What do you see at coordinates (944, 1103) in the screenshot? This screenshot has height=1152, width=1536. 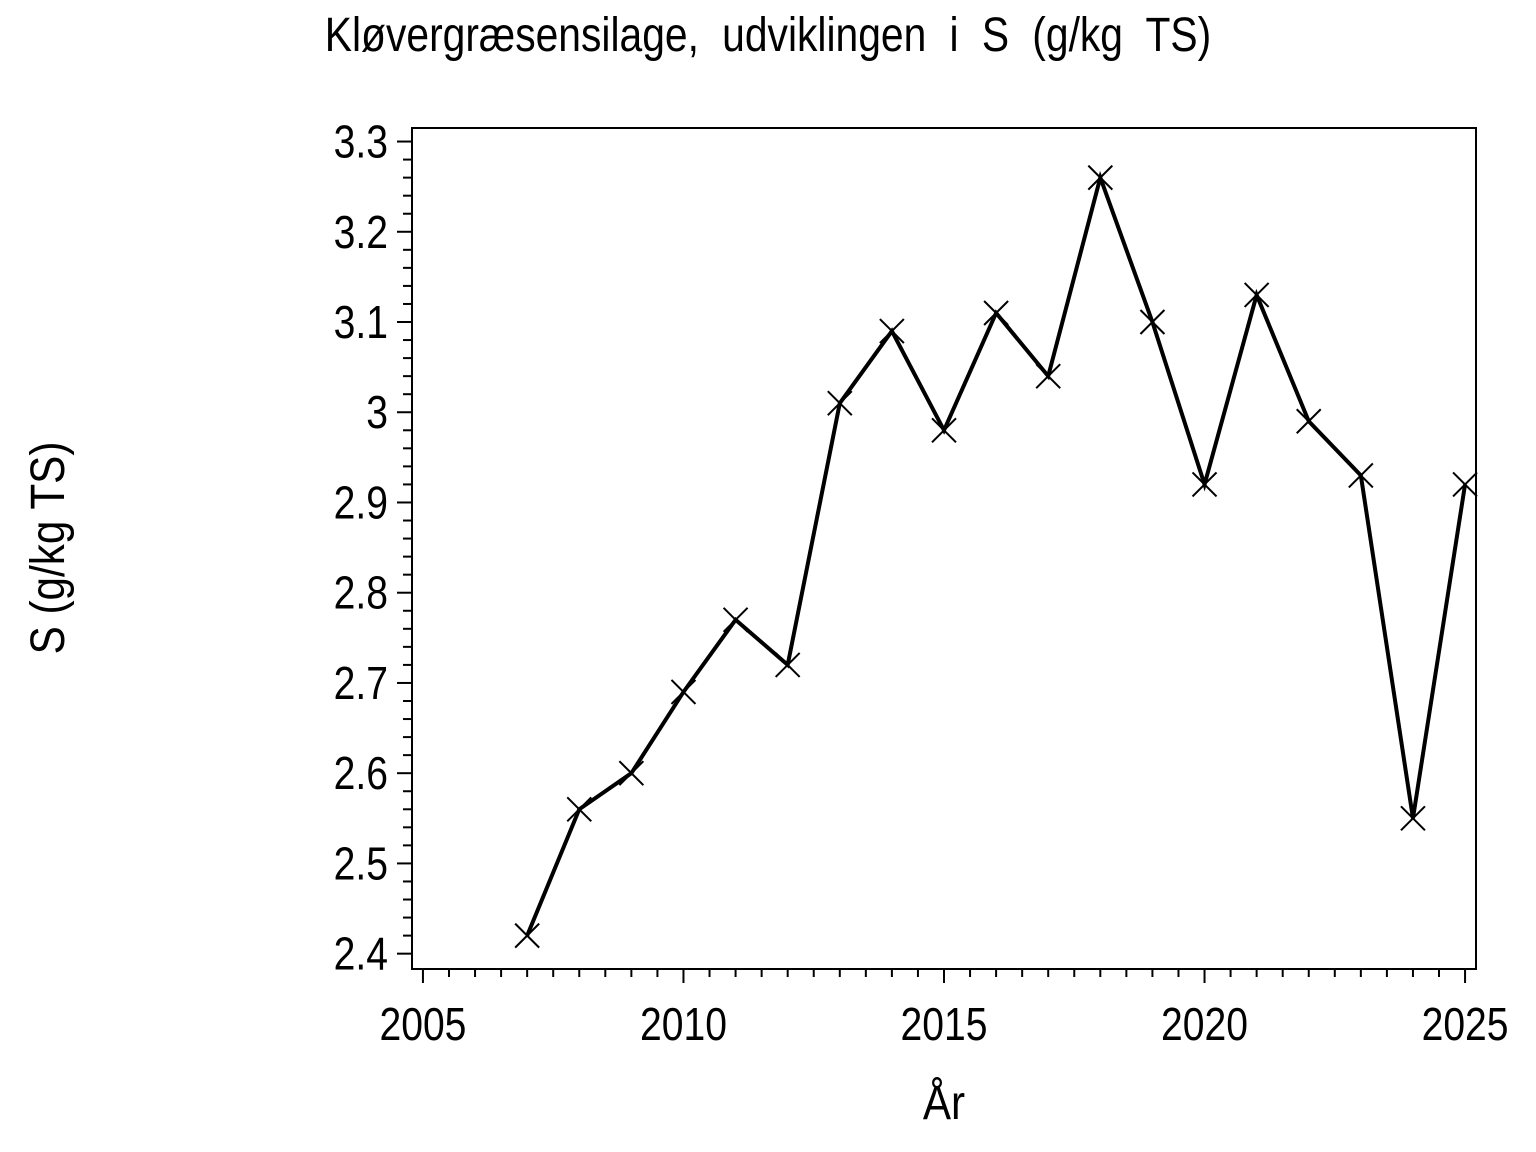 I see `x-axis-label: År` at bounding box center [944, 1103].